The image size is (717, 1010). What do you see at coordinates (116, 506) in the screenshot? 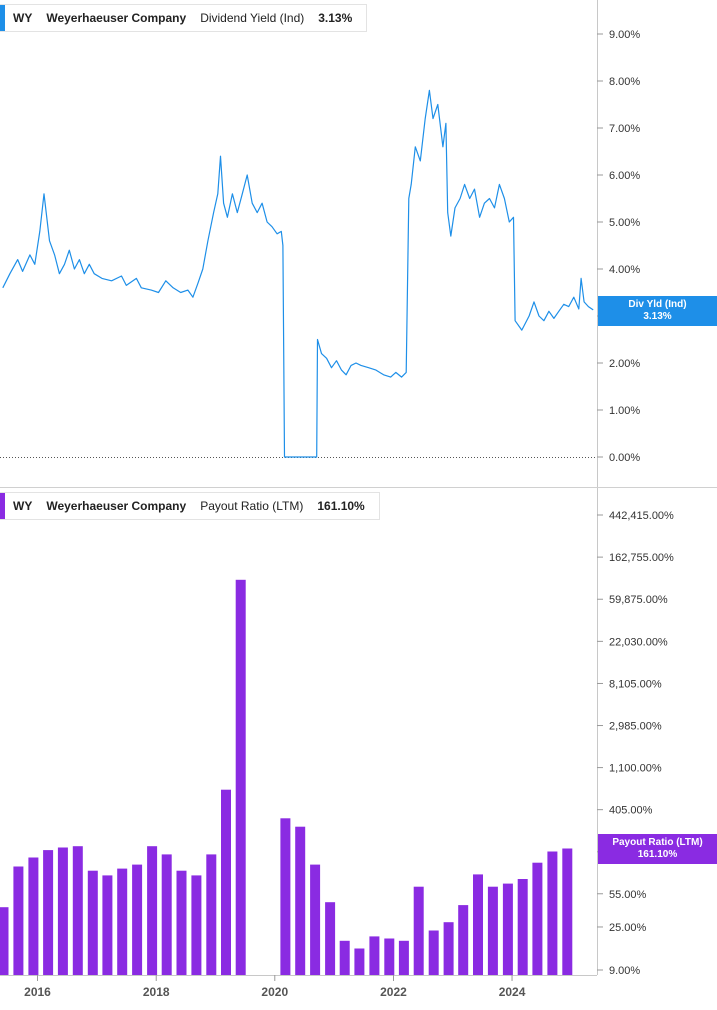
I see `bottom-legend-company: Weyerhaeuser Company` at bounding box center [116, 506].